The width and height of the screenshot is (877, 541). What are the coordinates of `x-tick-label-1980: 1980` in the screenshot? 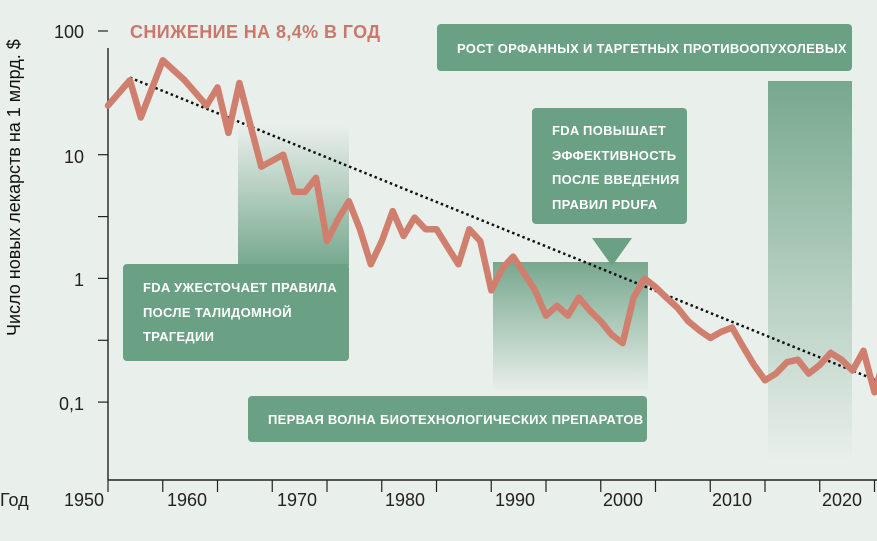 It's located at (405, 500).